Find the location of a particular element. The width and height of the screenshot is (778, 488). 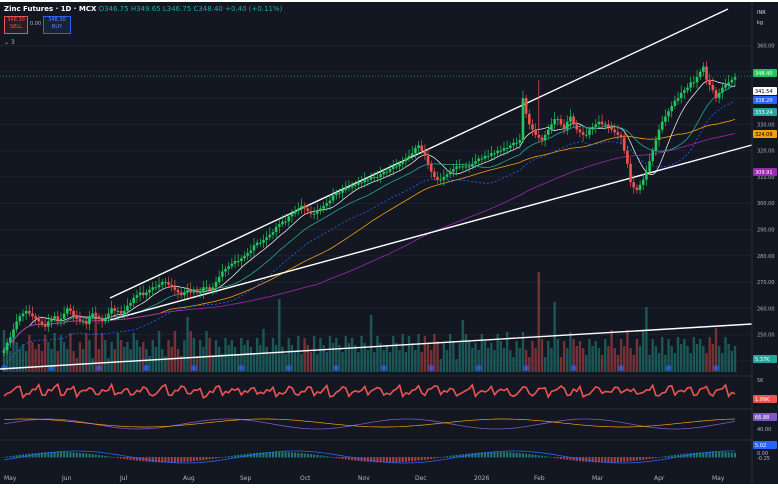

osc1-tick-label: 5K is located at coordinates (760, 381).